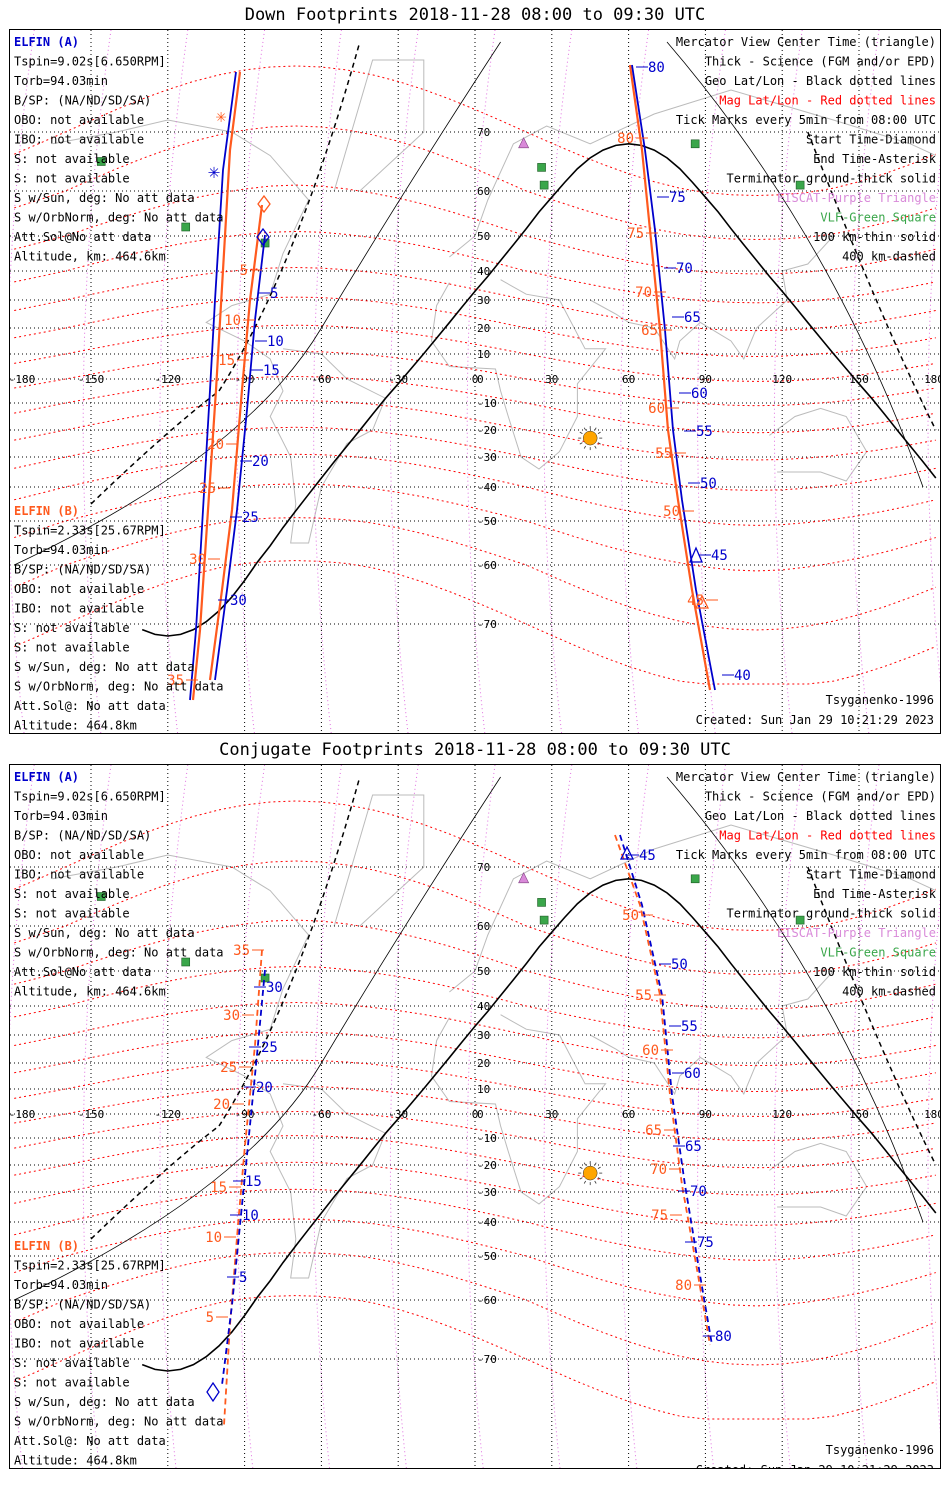 The width and height of the screenshot is (950, 1500). I want to click on lon-tick-label: -30, so click(398, 1114).